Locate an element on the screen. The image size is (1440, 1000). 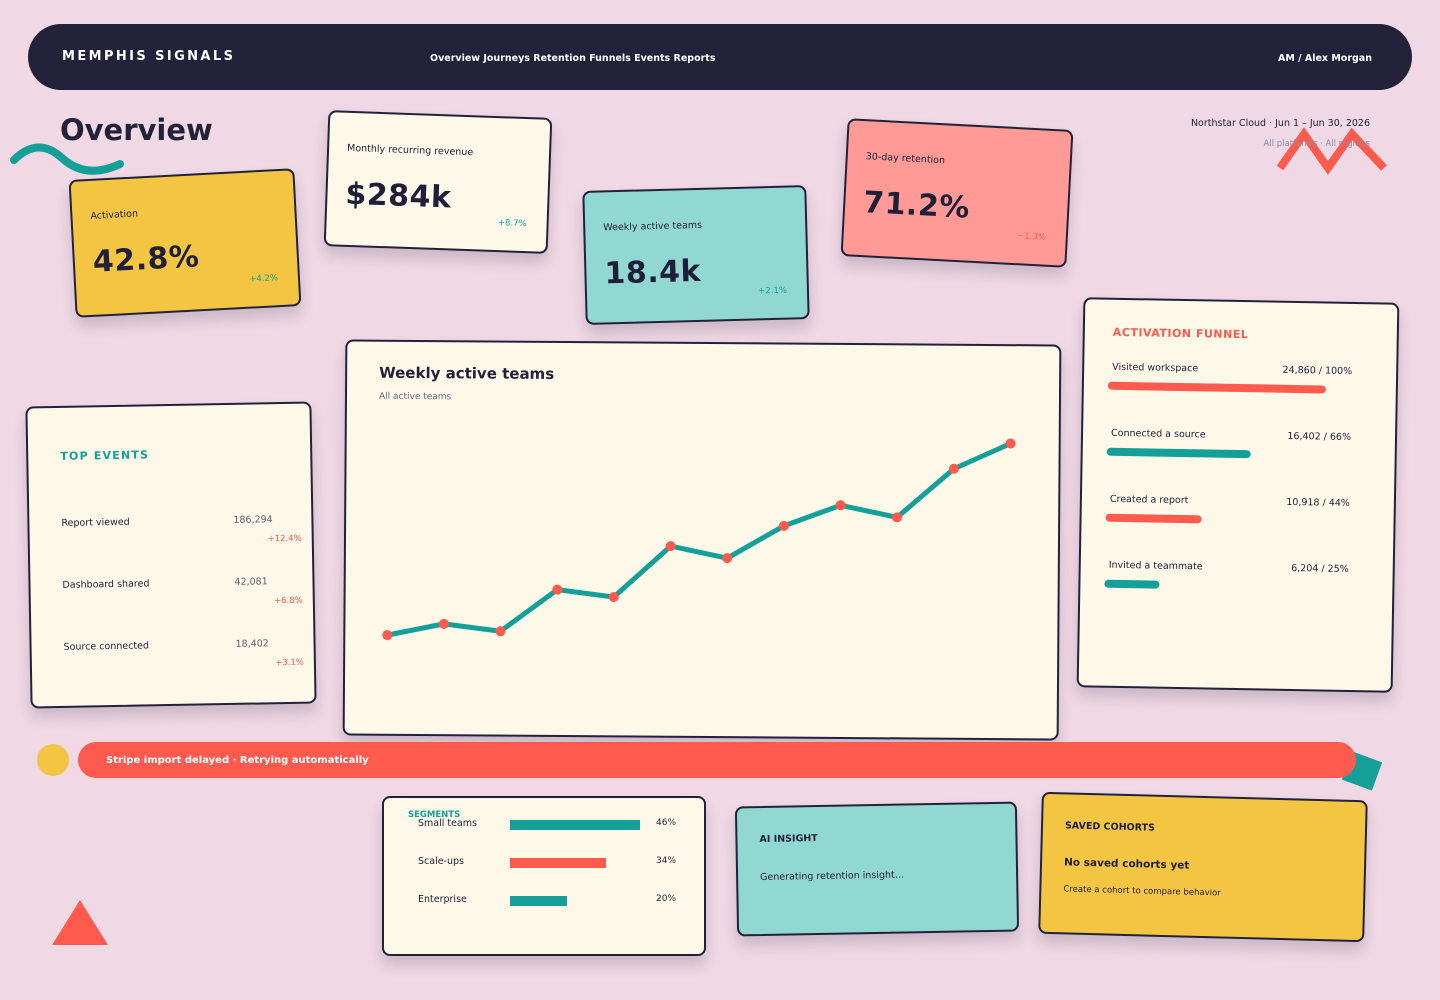
brand-logo: MEMPHIS SIGNALS is located at coordinates (149, 56).